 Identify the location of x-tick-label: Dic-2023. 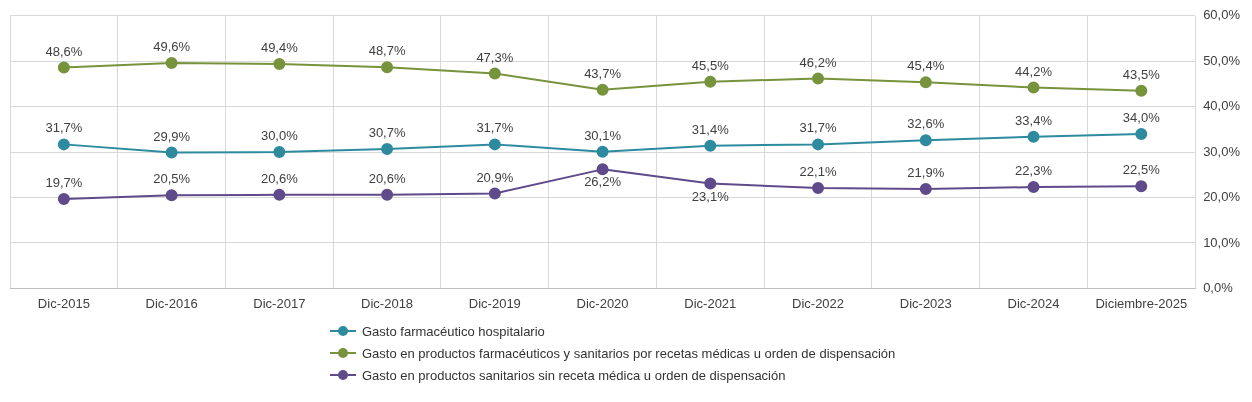
(925, 303).